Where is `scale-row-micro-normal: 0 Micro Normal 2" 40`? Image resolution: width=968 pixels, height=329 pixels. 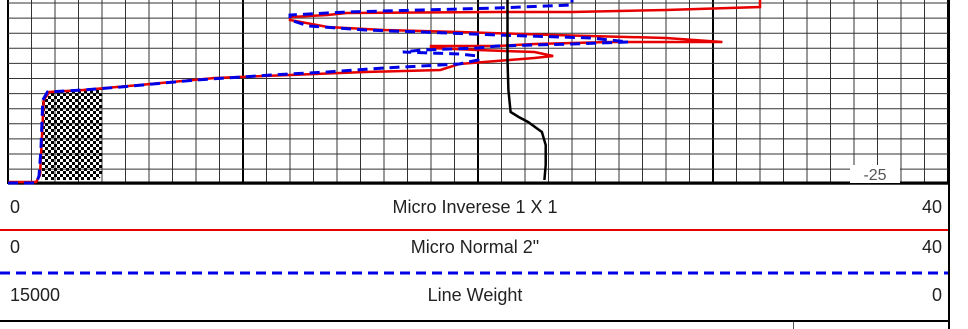 scale-row-micro-normal: 0 Micro Normal 2" 40 is located at coordinates (475, 249).